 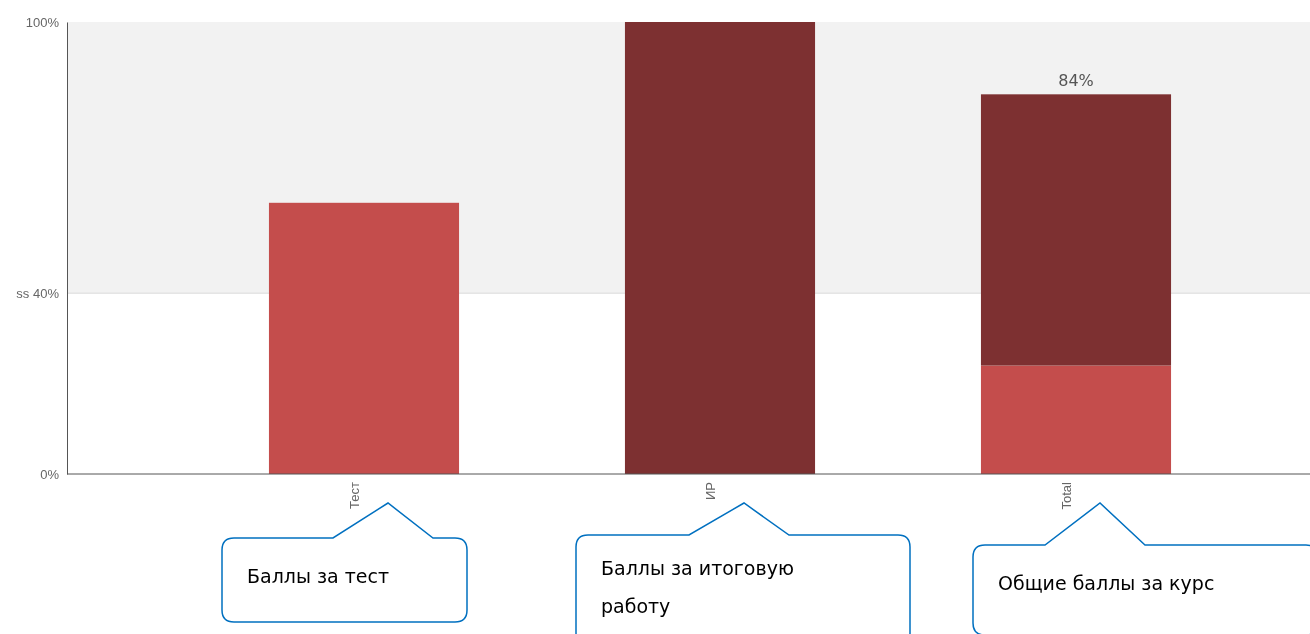 I want to click on x-tick-label: Total, so click(x=1067, y=495).